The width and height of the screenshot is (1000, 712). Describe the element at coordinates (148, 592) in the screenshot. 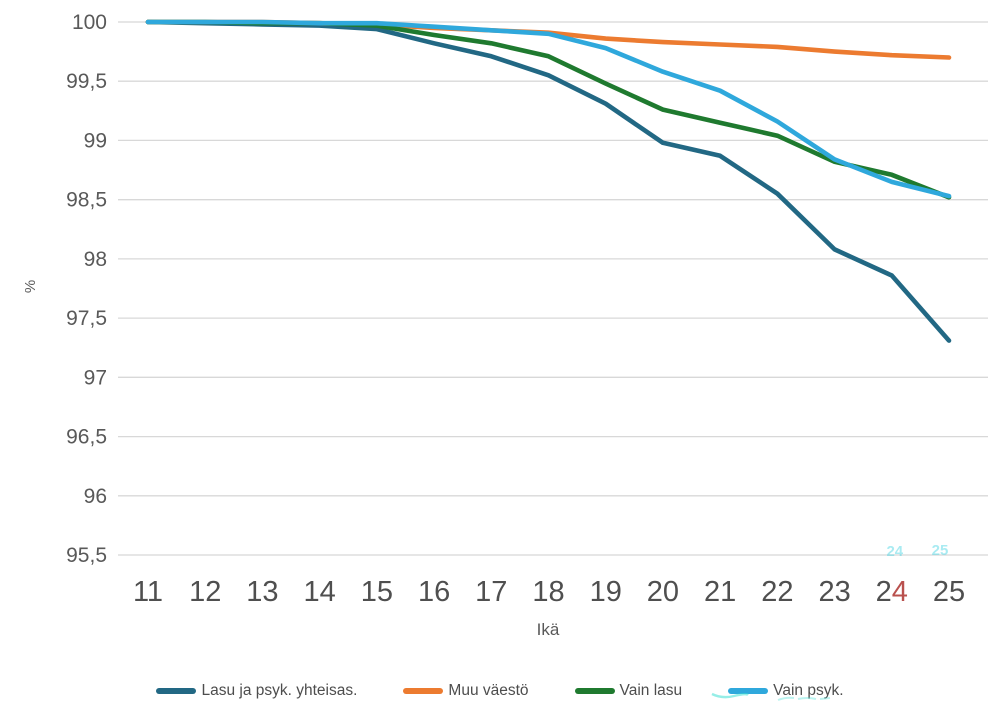

I see `x-tick-label: 11` at that location.